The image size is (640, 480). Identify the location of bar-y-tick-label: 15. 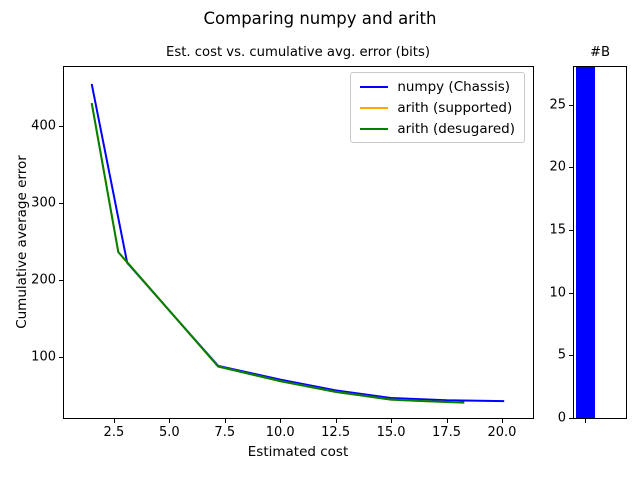
(557, 230).